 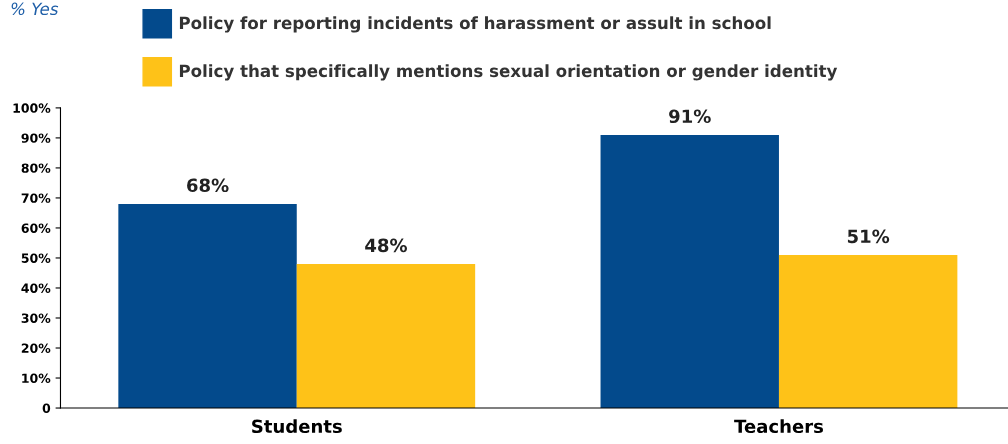 I want to click on y-tick-label: 30%, so click(x=36, y=318).